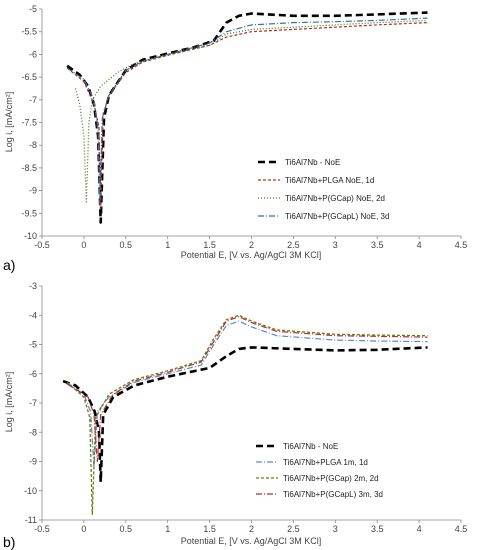  What do you see at coordinates (335, 198) in the screenshot?
I see `legend-label-3: Ti6Al7Nb+P(GCap) NoE, 2d` at bounding box center [335, 198].